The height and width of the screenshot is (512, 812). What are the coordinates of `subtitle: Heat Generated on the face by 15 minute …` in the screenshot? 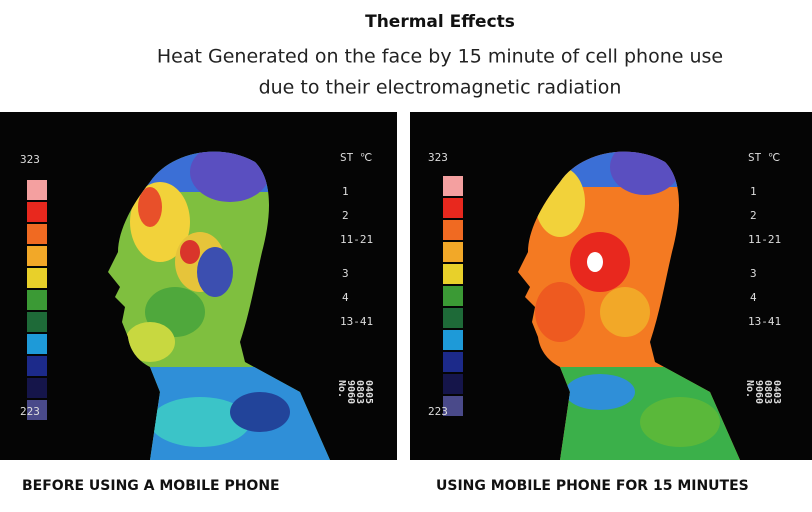 It's located at (440, 57).